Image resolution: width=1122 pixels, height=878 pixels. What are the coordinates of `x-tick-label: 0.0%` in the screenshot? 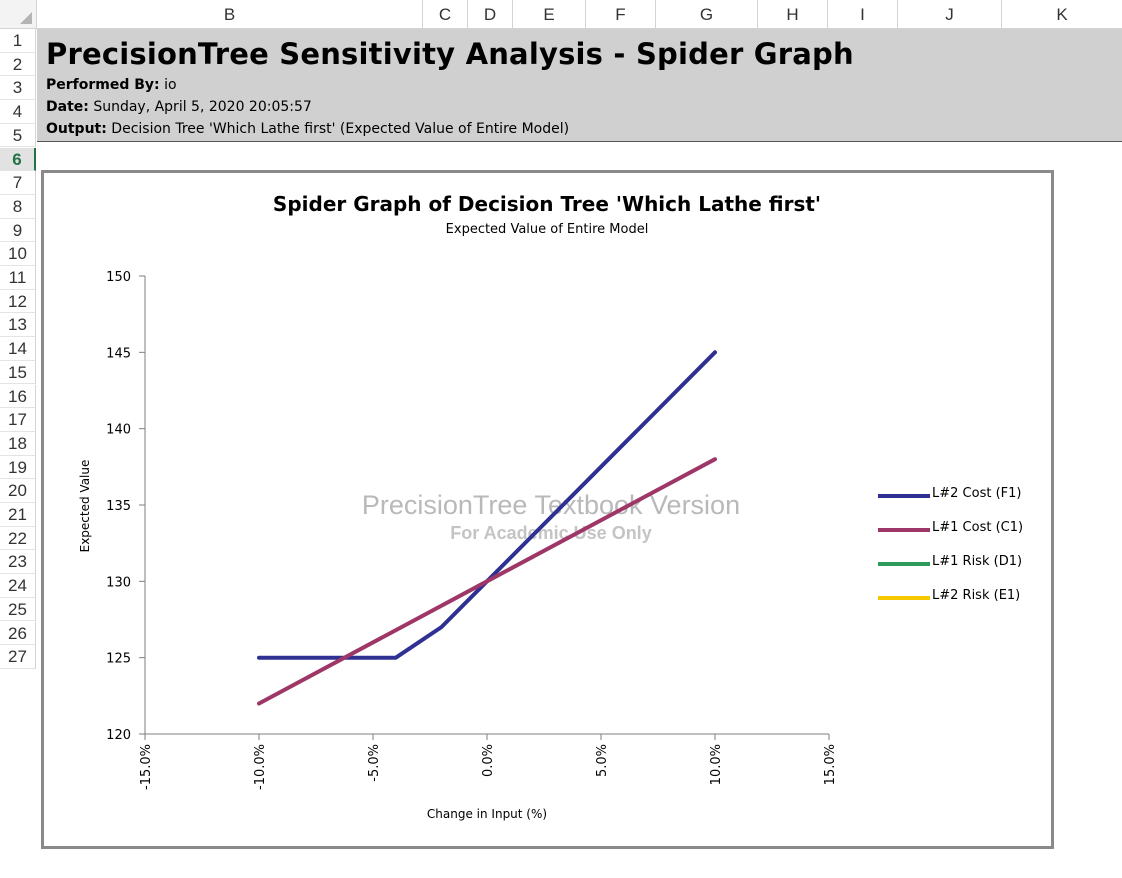 It's located at (488, 760).